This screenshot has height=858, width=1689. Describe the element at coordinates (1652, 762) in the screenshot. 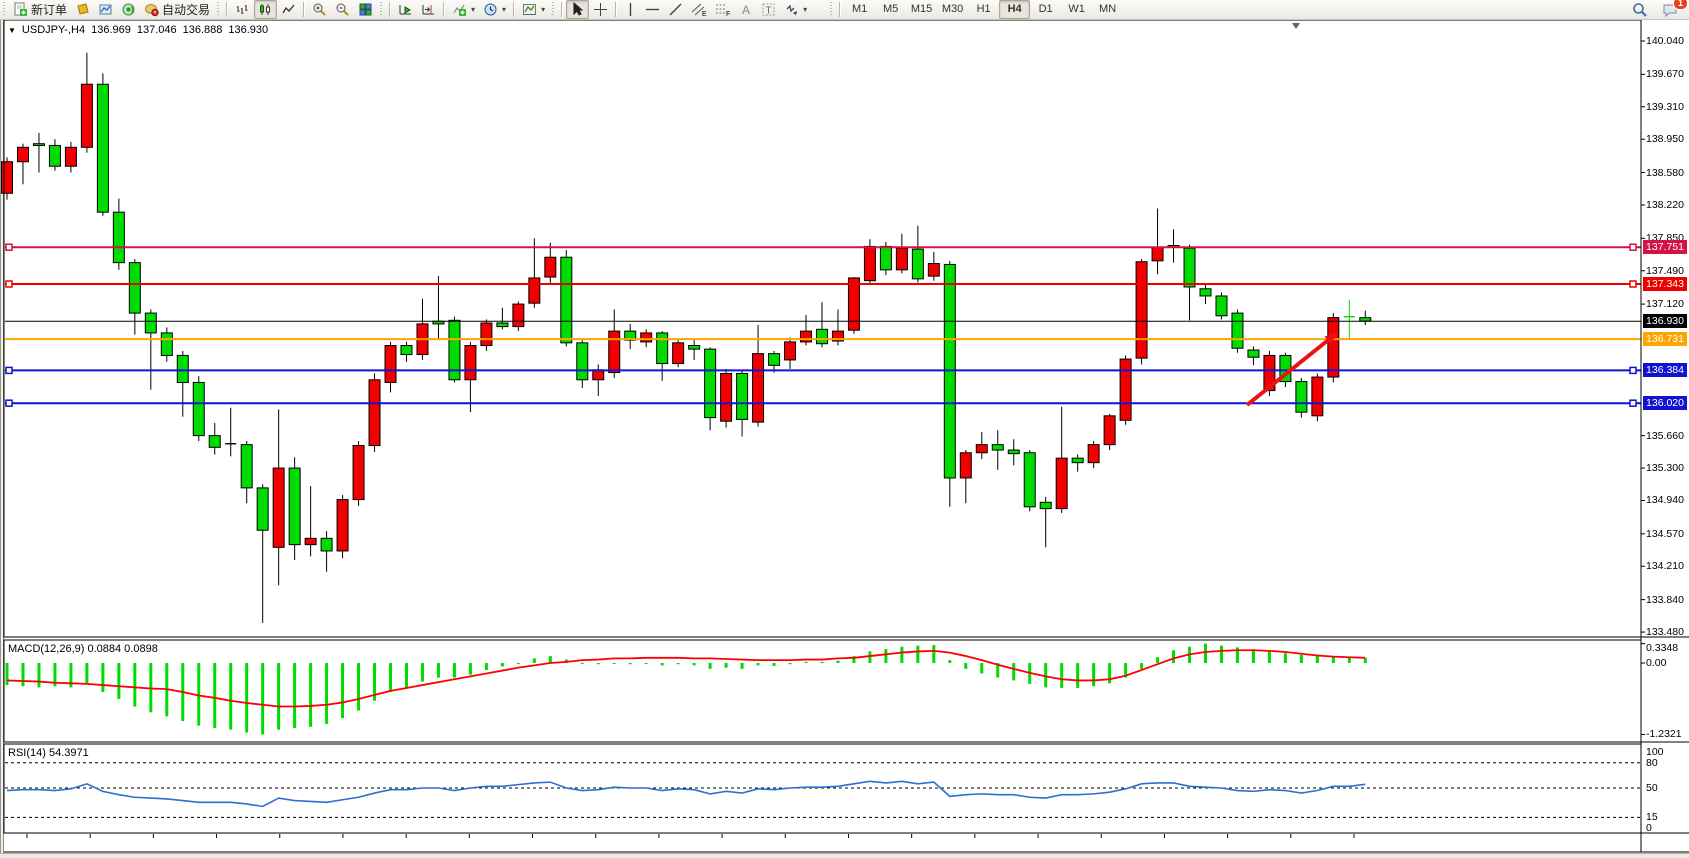

I see `rsi-scale-label: 80` at that location.